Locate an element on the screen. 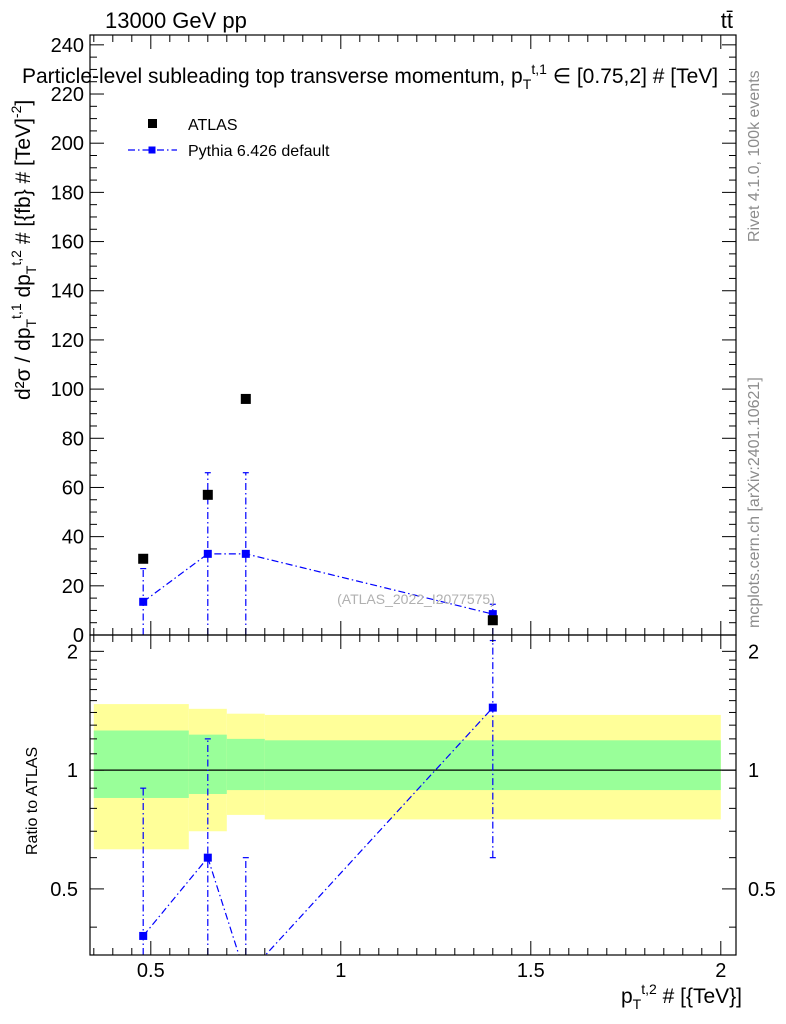 This screenshot has height=1024, width=786. y-tick-label: 120 is located at coordinates (67, 341).